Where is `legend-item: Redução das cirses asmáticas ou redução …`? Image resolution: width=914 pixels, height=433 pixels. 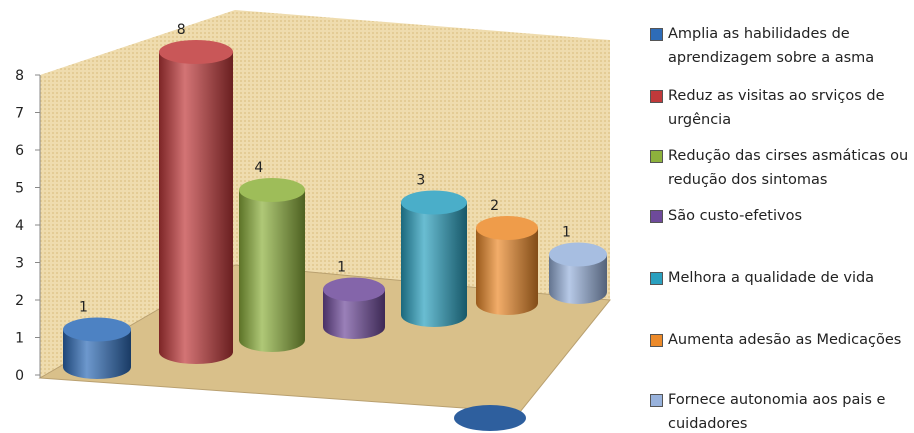 legend-item: Redução das cirses asmáticas ou redução … is located at coordinates (781, 168).